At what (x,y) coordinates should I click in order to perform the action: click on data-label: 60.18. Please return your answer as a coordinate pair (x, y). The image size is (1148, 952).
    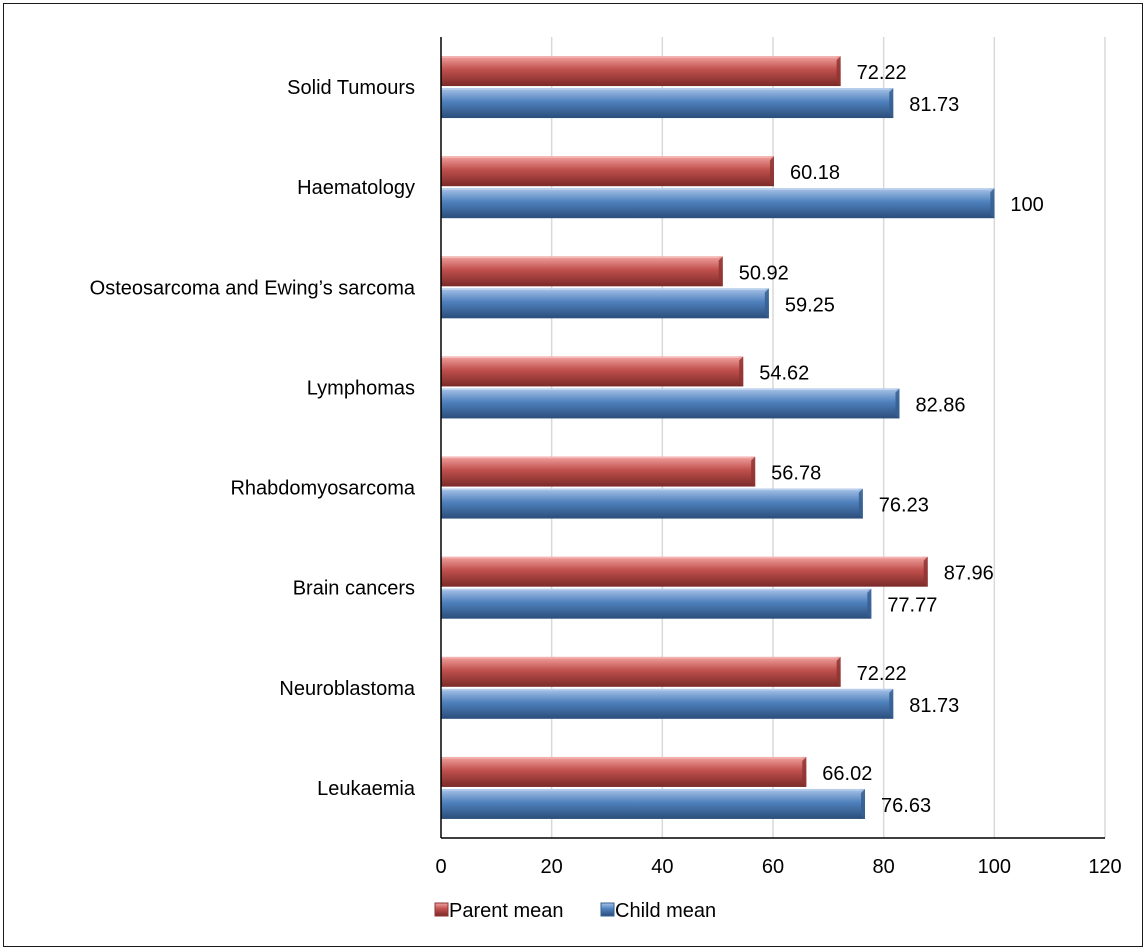
    Looking at the image, I should click on (815, 173).